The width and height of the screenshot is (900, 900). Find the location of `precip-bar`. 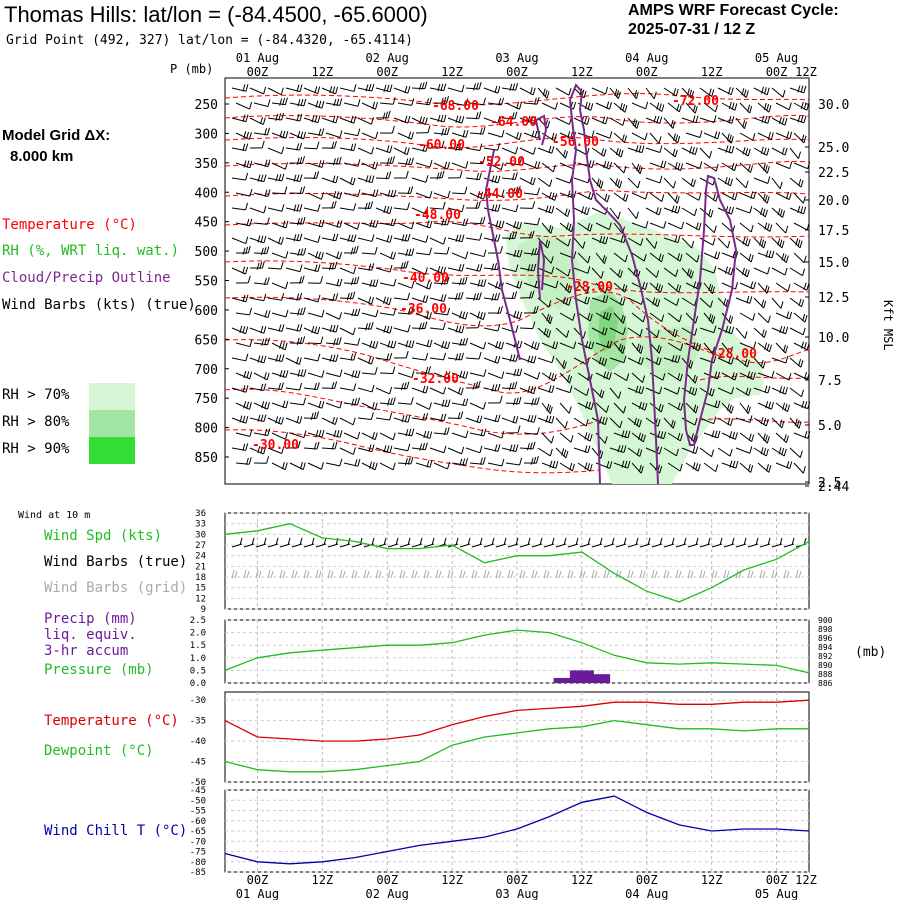

precip-bar is located at coordinates (565, 680).